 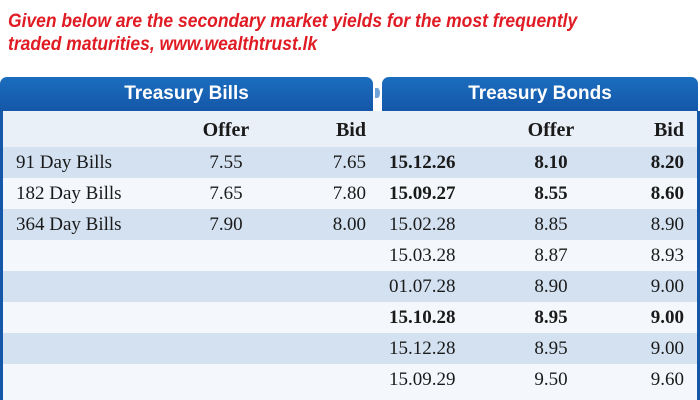 What do you see at coordinates (667, 224) in the screenshot?
I see `bond-bid: 8.90` at bounding box center [667, 224].